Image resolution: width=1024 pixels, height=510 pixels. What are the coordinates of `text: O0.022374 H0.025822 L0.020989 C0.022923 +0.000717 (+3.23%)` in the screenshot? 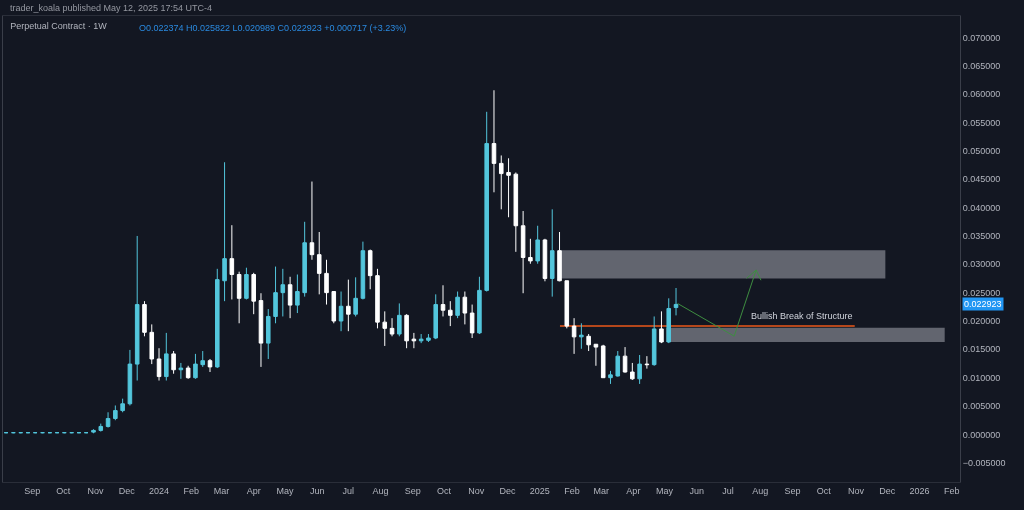 It's located at (273, 28).